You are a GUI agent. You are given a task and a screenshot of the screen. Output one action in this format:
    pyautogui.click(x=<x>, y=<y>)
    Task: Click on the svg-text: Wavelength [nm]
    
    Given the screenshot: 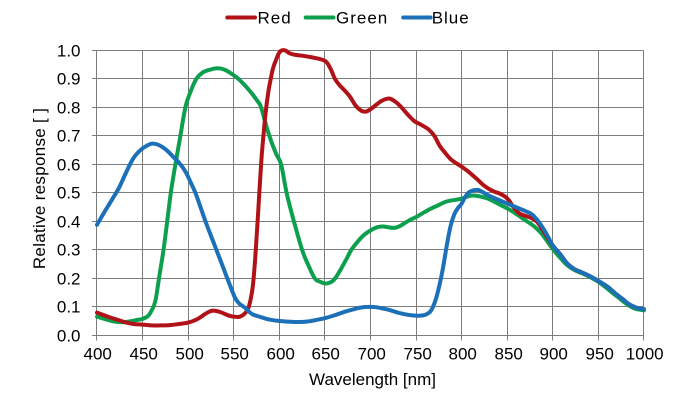 What is the action you would take?
    pyautogui.click(x=372, y=379)
    